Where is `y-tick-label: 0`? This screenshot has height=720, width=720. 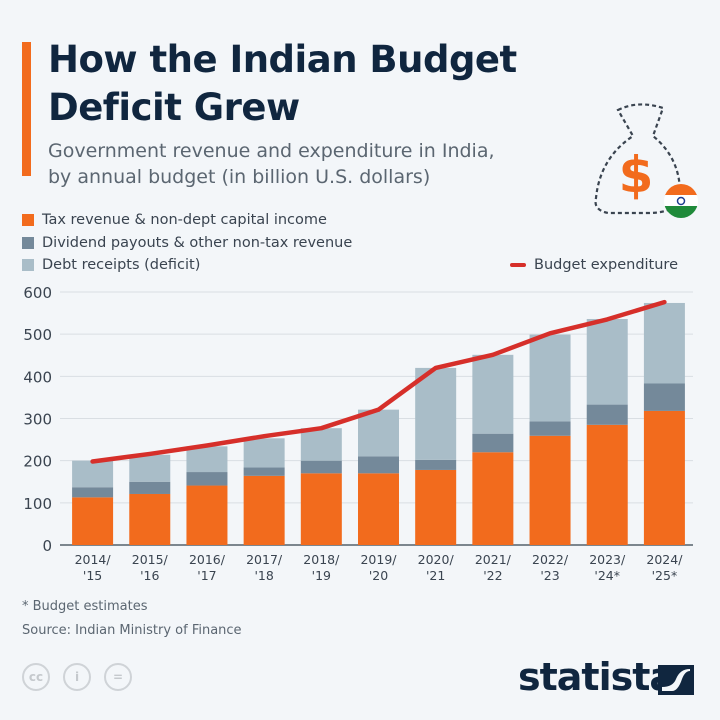
y-tick-label: 0 is located at coordinates (47, 546).